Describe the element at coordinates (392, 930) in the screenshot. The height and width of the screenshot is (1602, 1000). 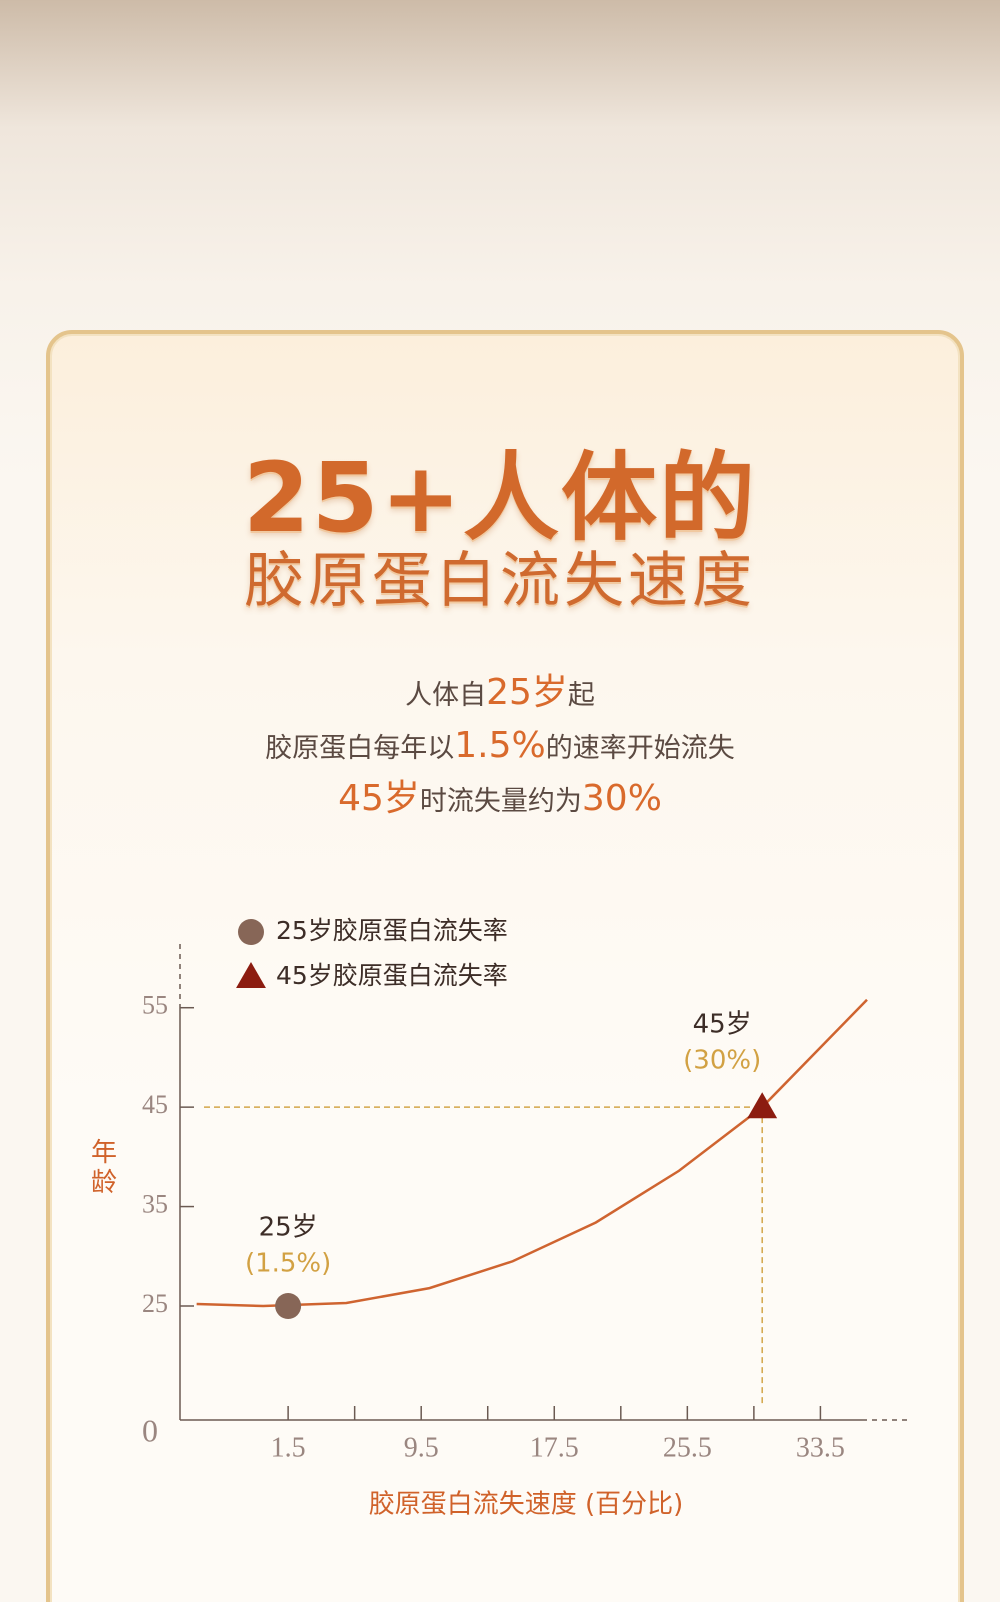
I see `legend-label: 25岁胶原蛋白流失率` at that location.